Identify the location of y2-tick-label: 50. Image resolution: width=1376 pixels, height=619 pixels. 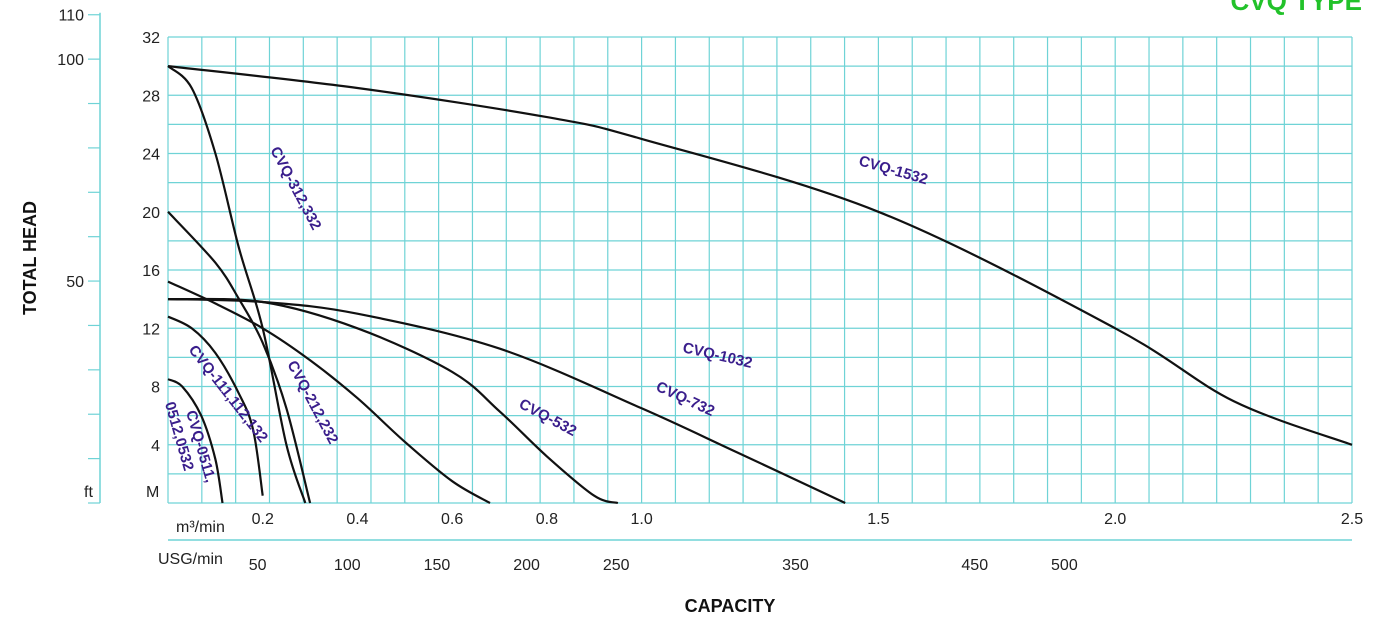
(75, 282).